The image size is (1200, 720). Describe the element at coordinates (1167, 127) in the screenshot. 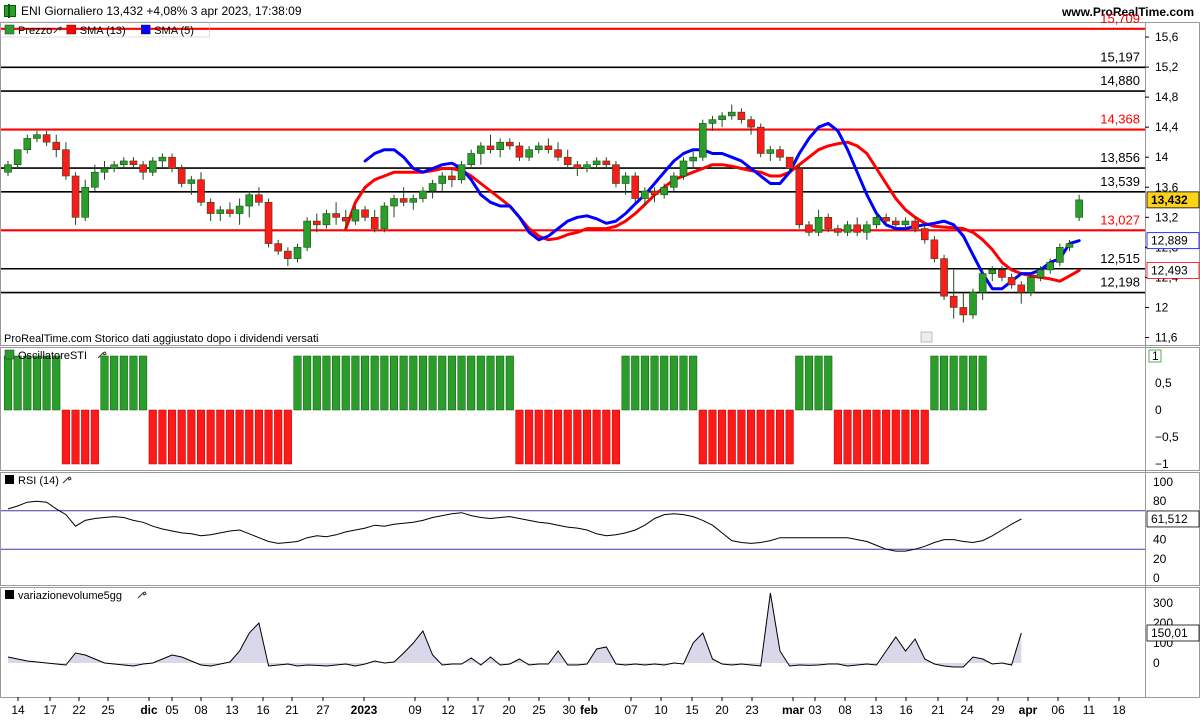

I see `price-tick-label: 14,4` at that location.